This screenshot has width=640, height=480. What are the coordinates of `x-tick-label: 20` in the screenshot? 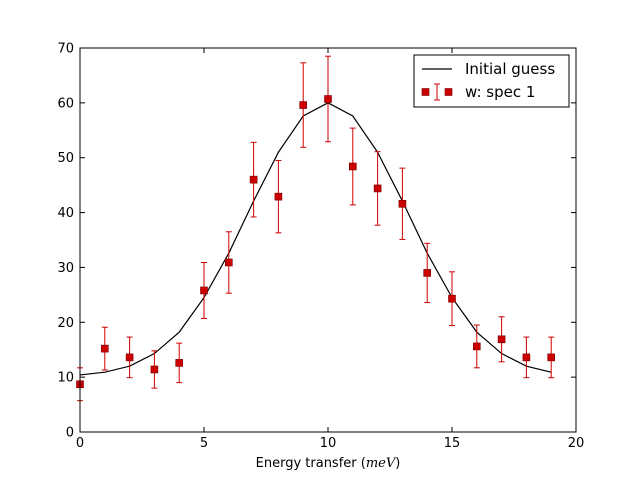 It's located at (576, 443).